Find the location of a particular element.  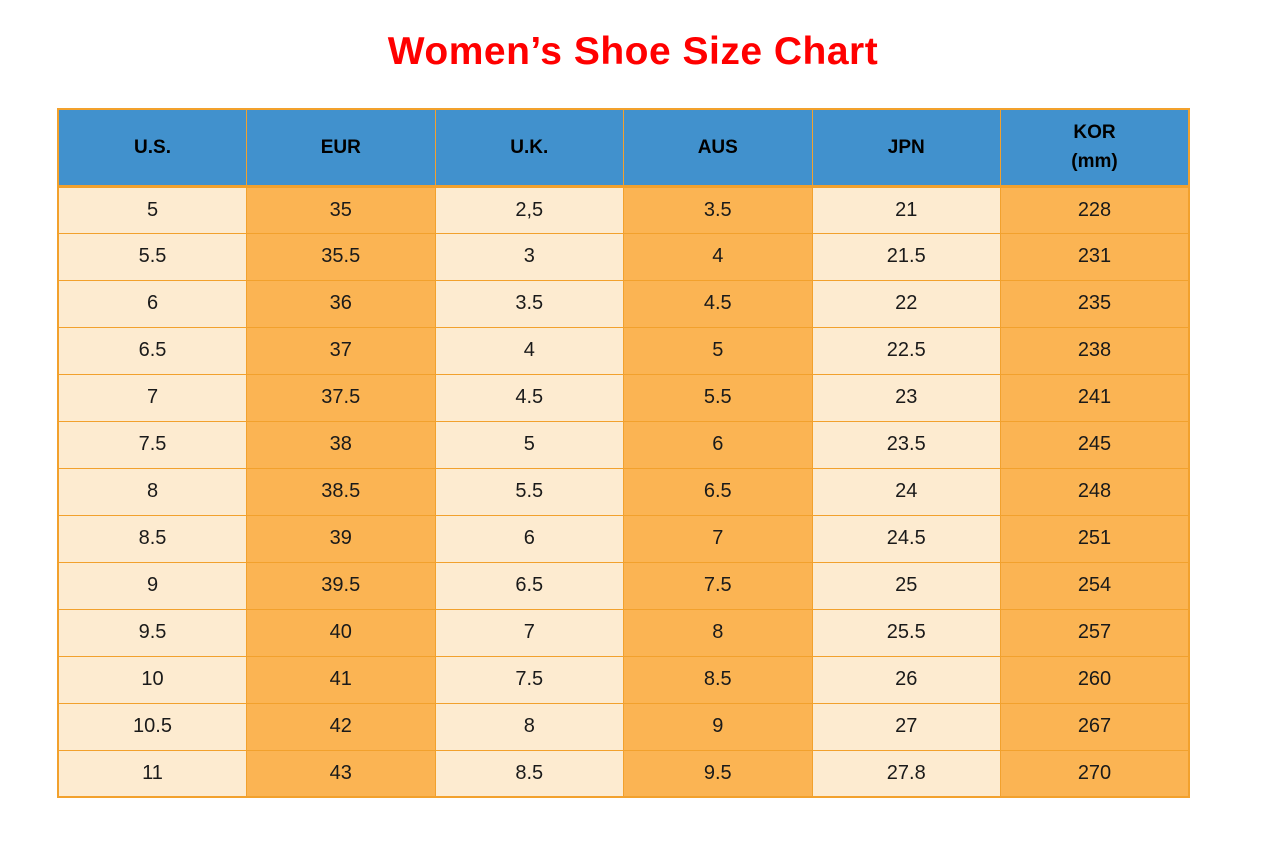

table-cell: 23 is located at coordinates (906, 397).